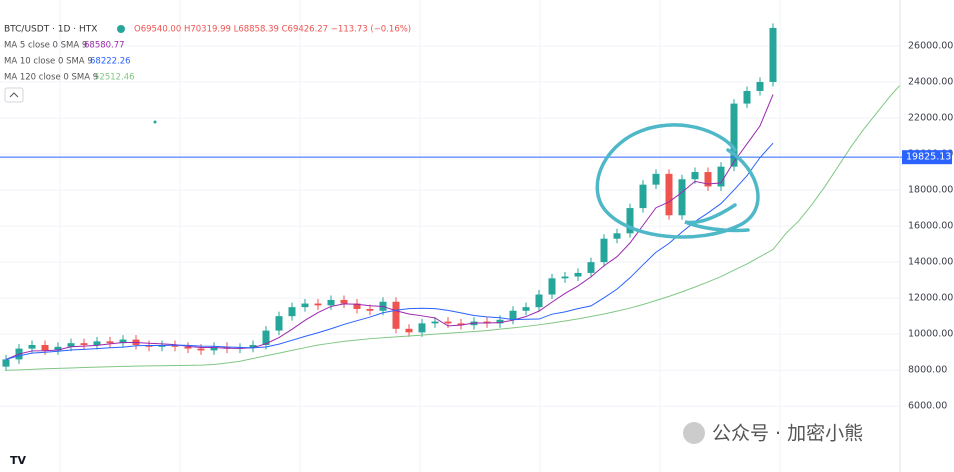 The width and height of the screenshot is (954, 472). I want to click on price-label-box, so click(927, 157).